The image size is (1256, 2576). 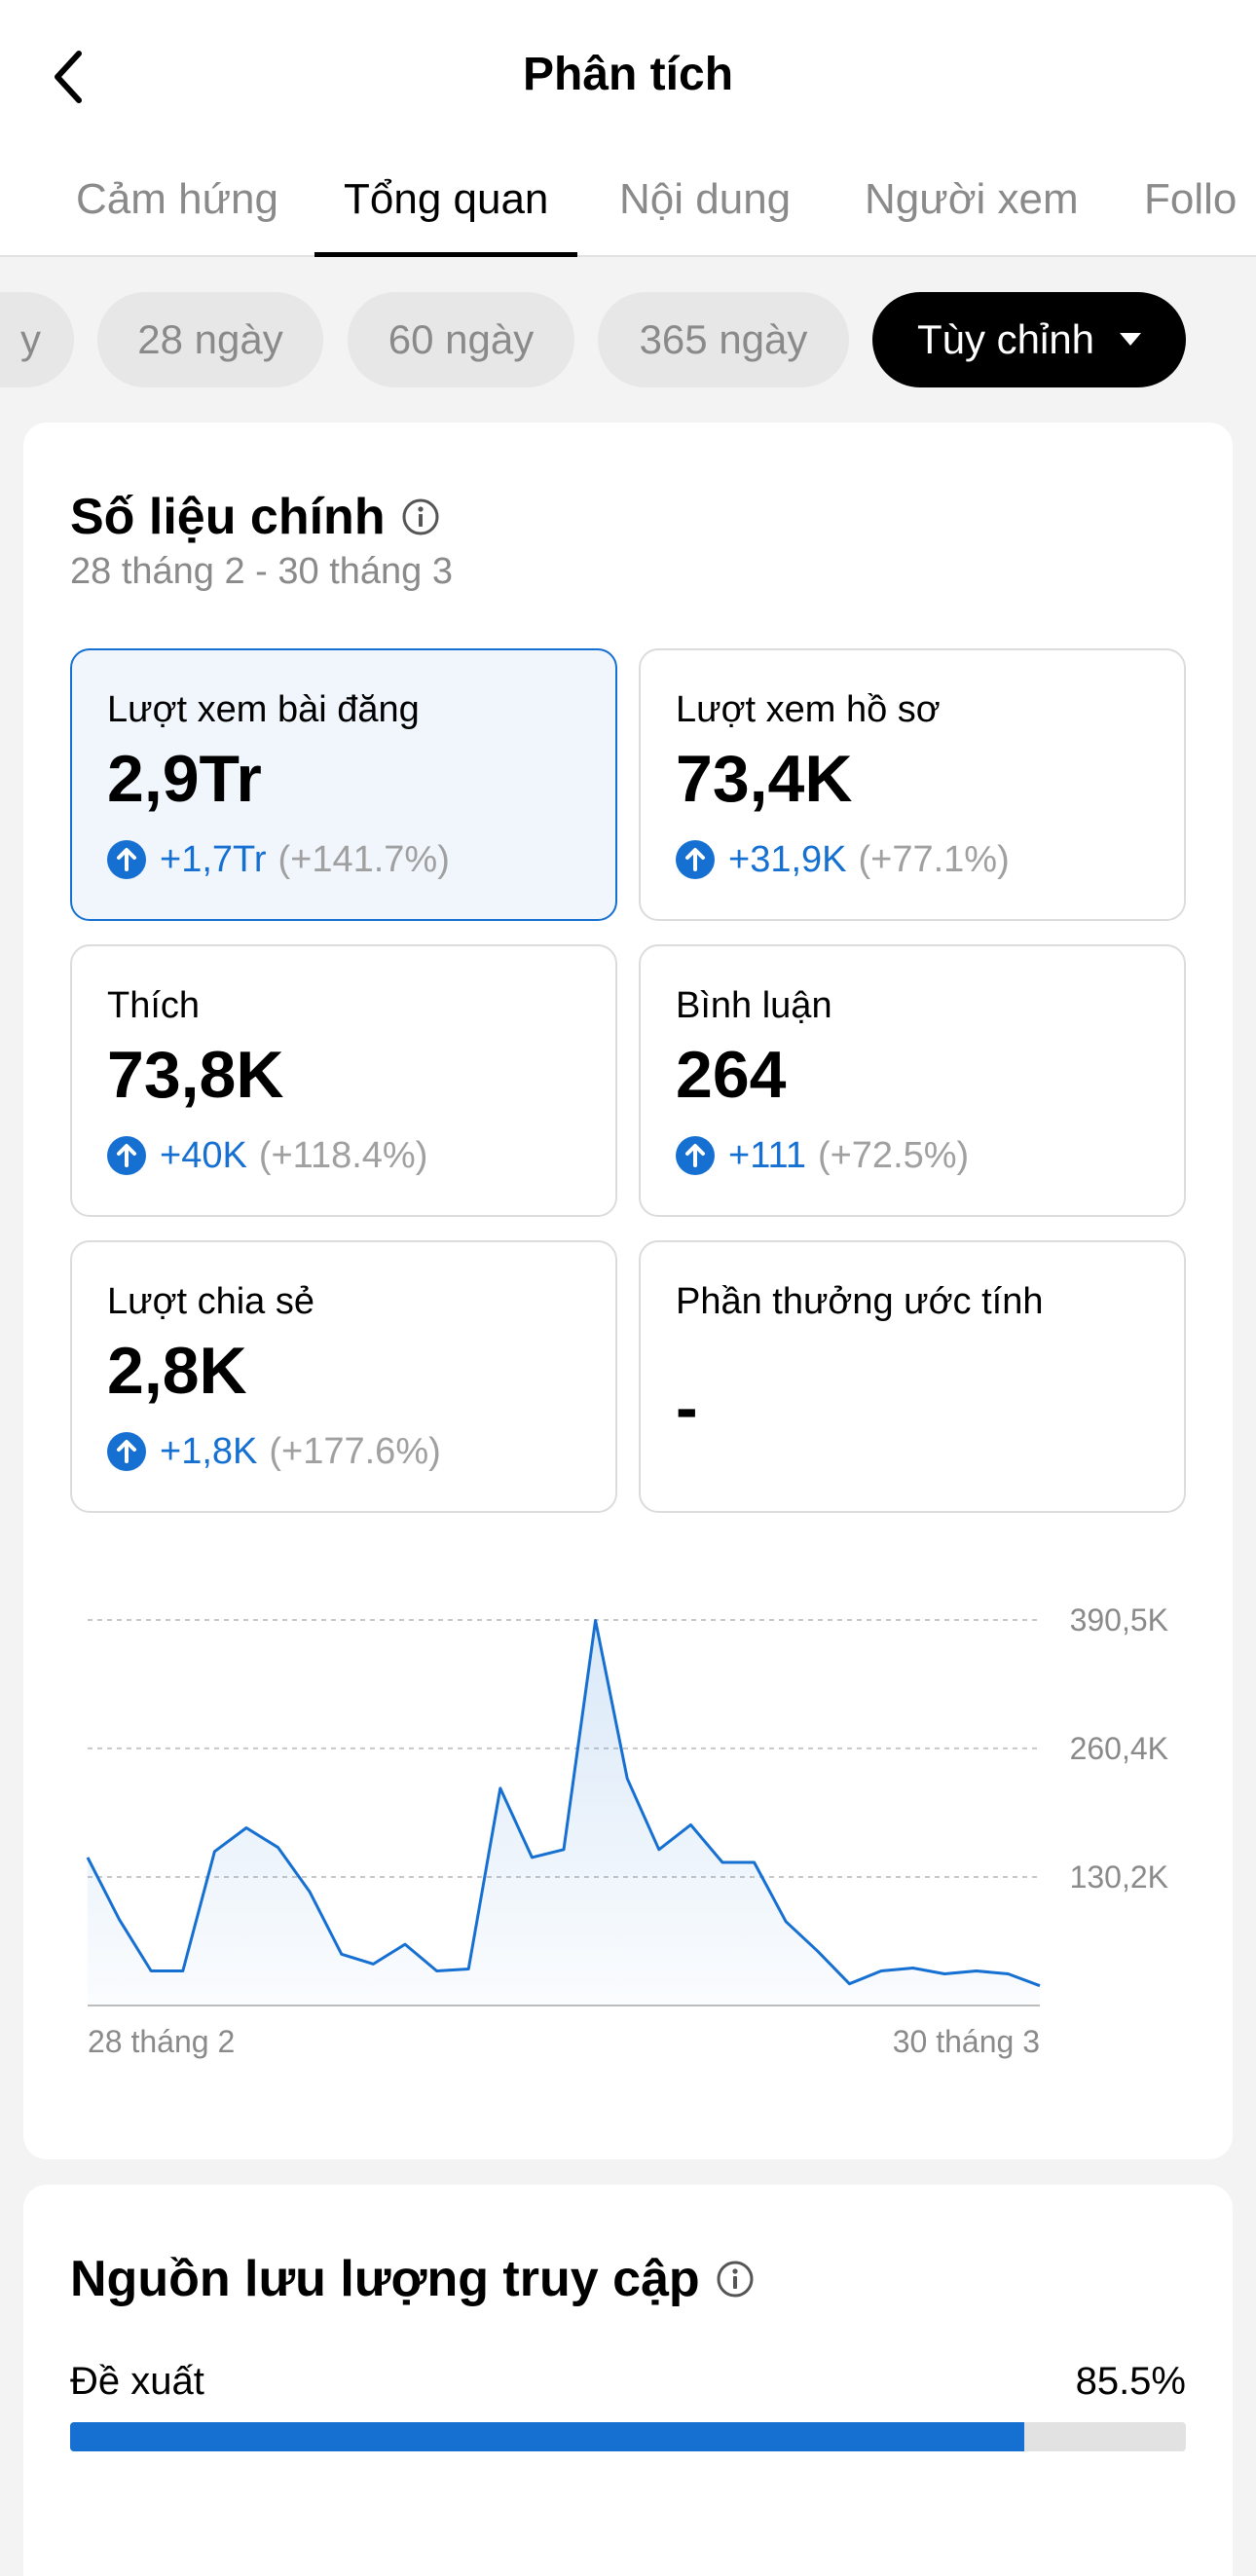 What do you see at coordinates (1119, 1877) in the screenshot?
I see `chart-y-tick-label: 130,2K` at bounding box center [1119, 1877].